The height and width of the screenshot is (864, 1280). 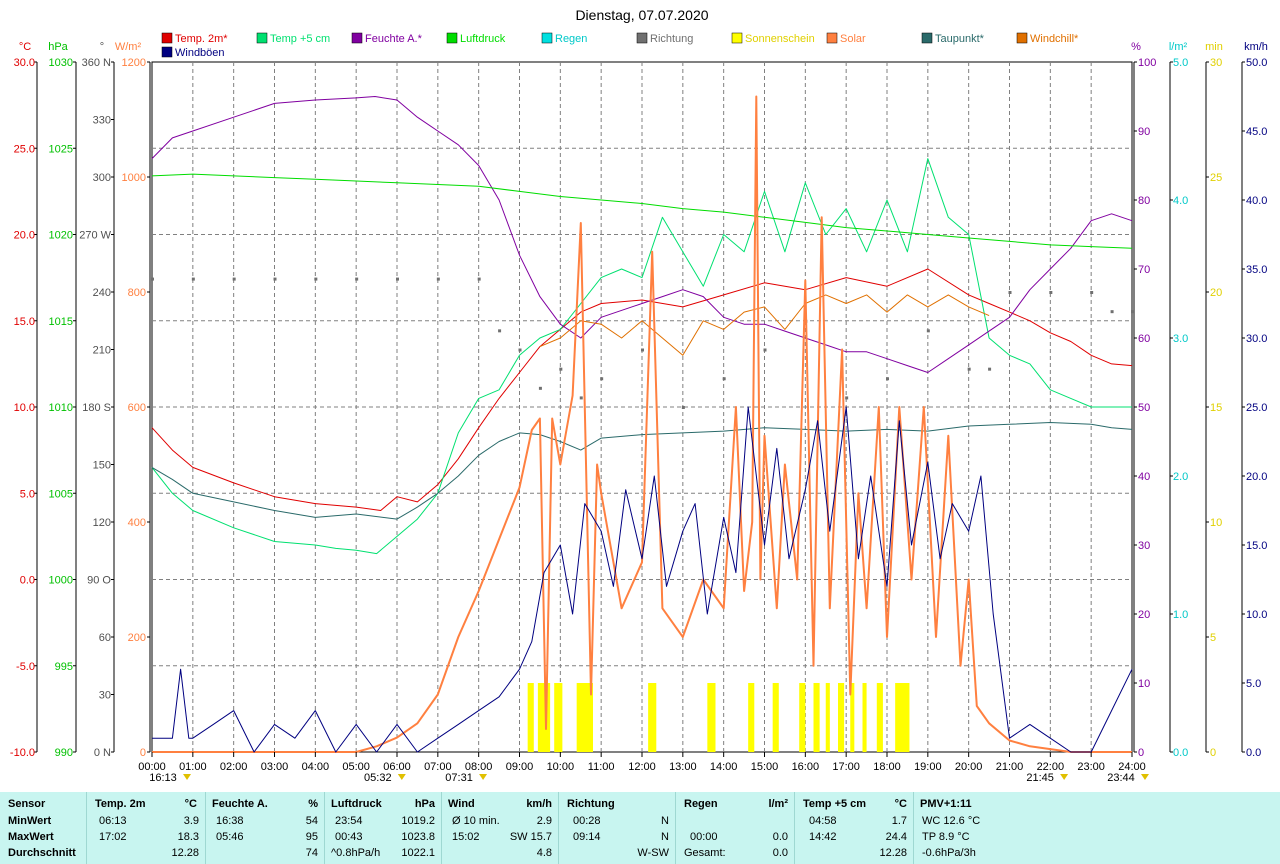 What do you see at coordinates (969, 767) in the screenshot?
I see `x-tick-label: 20:00` at bounding box center [969, 767].